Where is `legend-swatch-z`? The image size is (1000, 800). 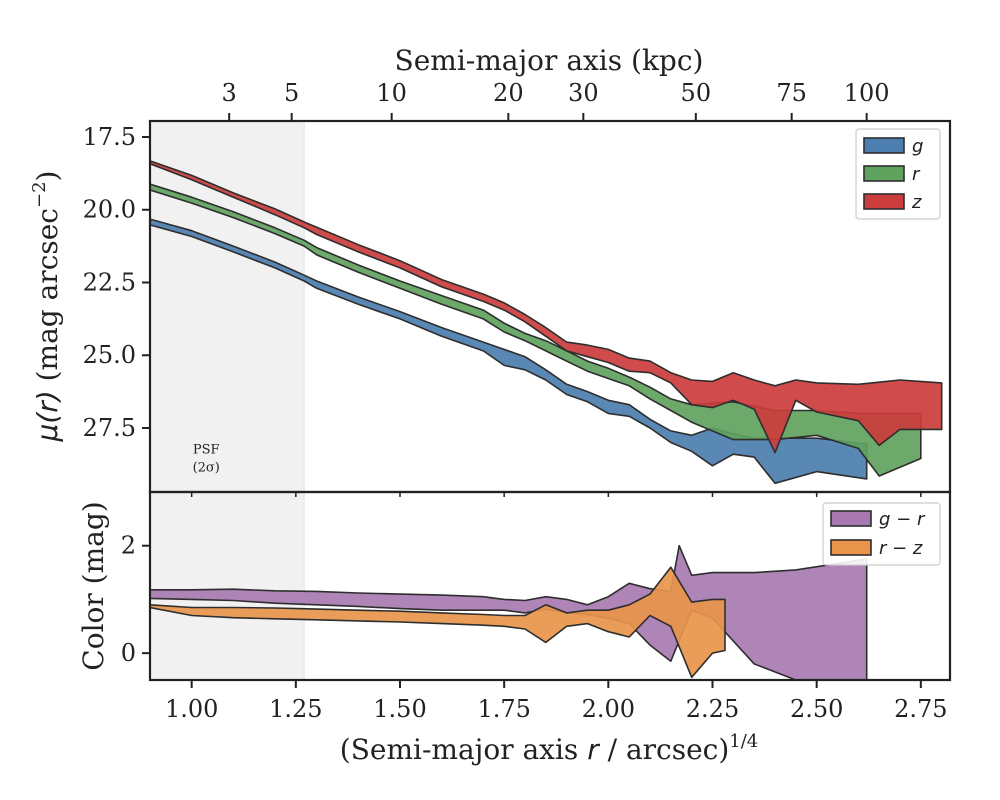
legend-swatch-z is located at coordinates (884, 201).